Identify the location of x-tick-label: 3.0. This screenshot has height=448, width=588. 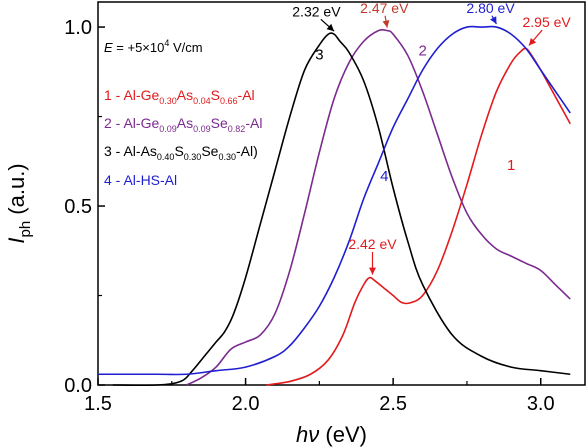
(541, 404).